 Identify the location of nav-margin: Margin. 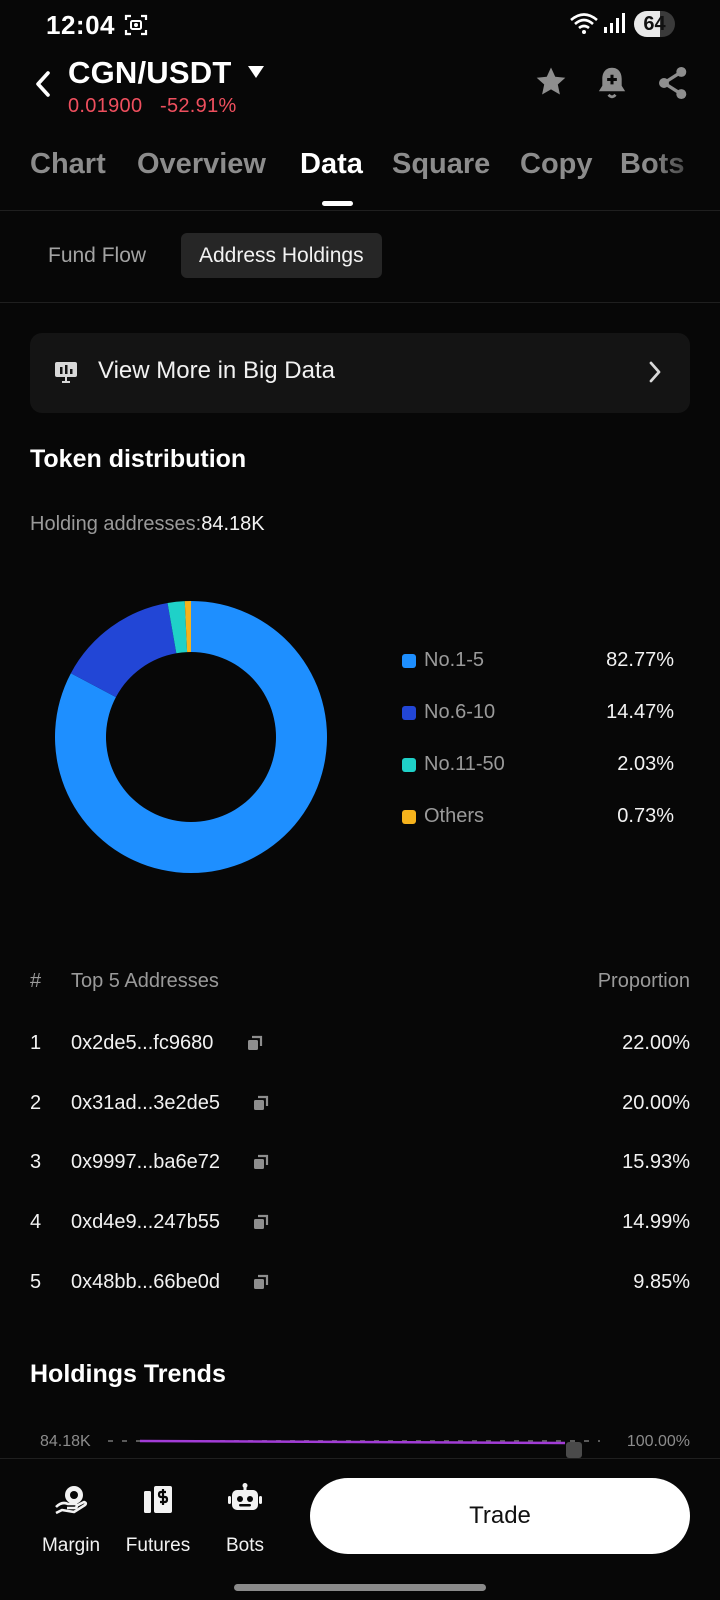
(71, 1523).